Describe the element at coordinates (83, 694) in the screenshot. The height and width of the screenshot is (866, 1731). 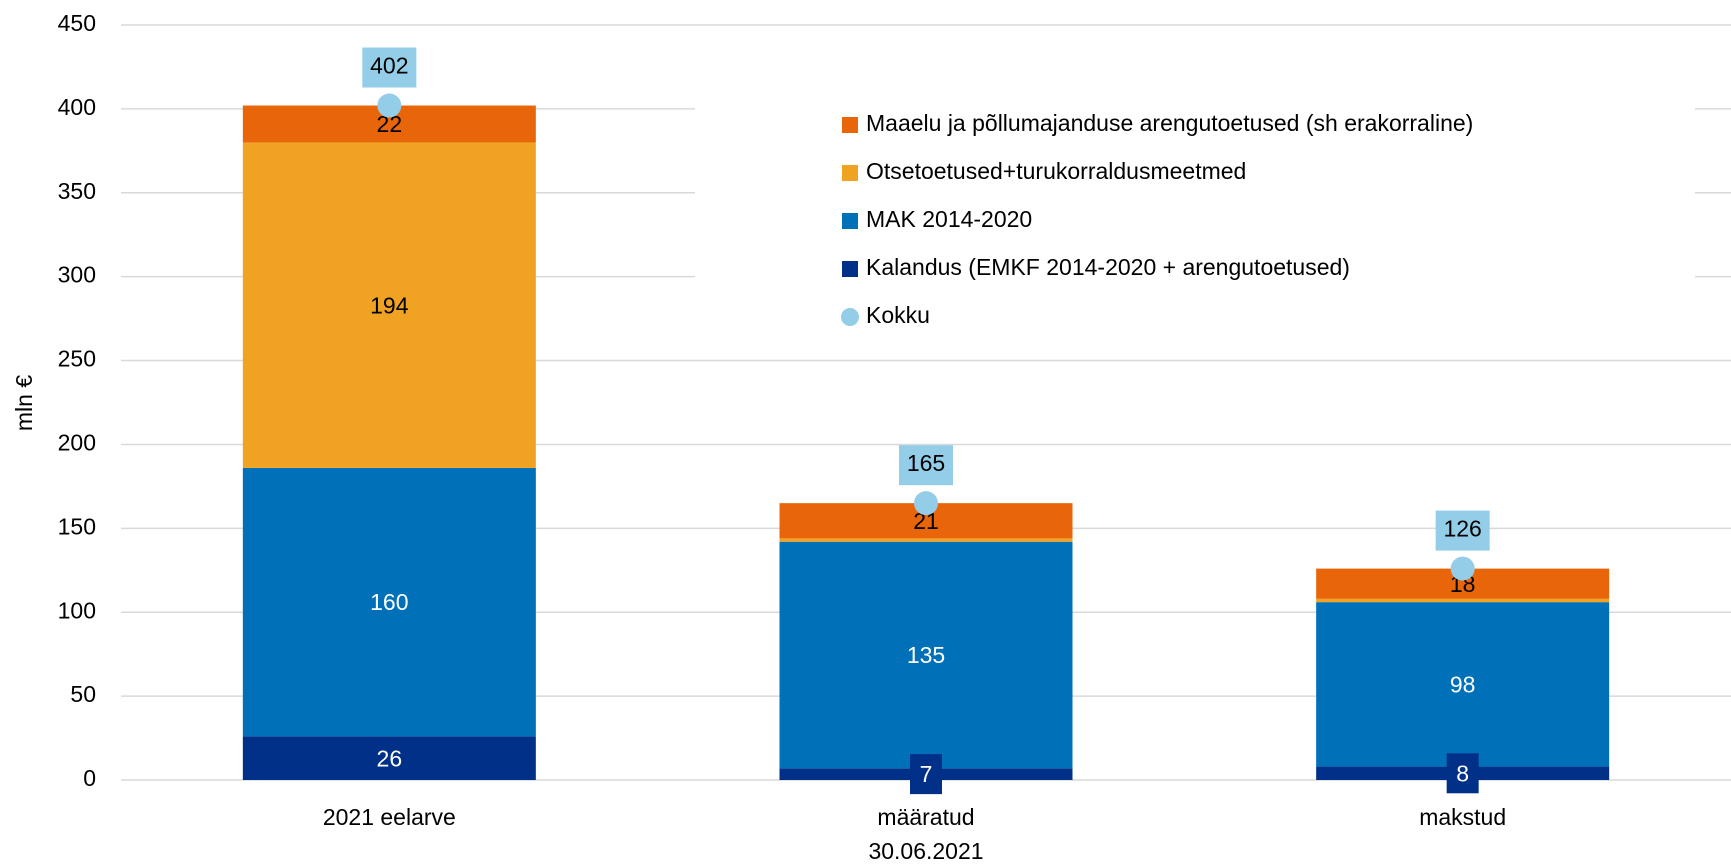
I see `y-tick-label: 50` at that location.